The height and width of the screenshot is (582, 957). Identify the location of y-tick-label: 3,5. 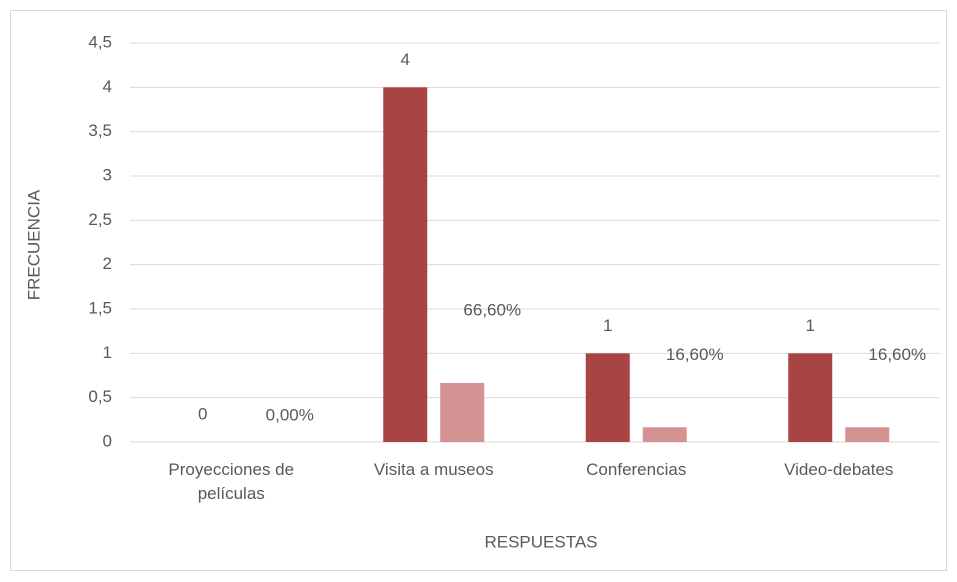
(100, 130).